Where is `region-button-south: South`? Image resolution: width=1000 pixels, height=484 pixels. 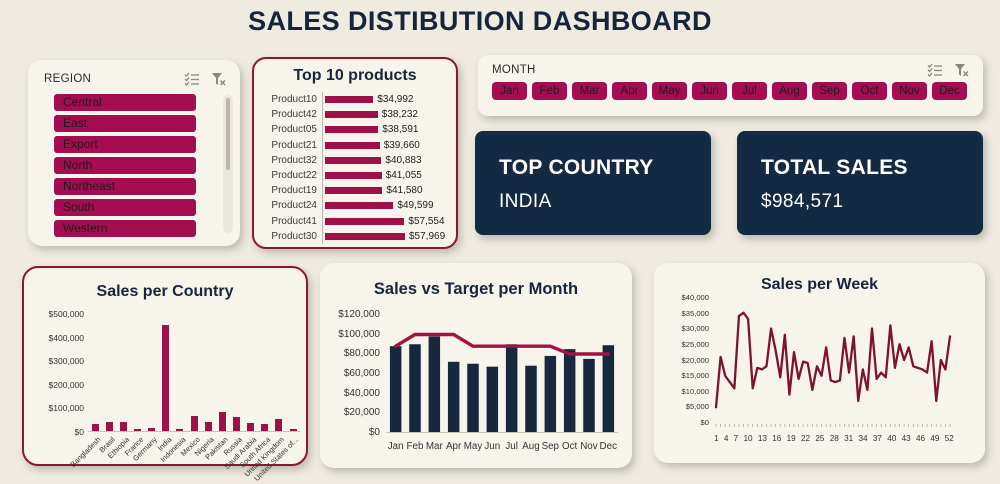
region-button-south: South is located at coordinates (125, 207).